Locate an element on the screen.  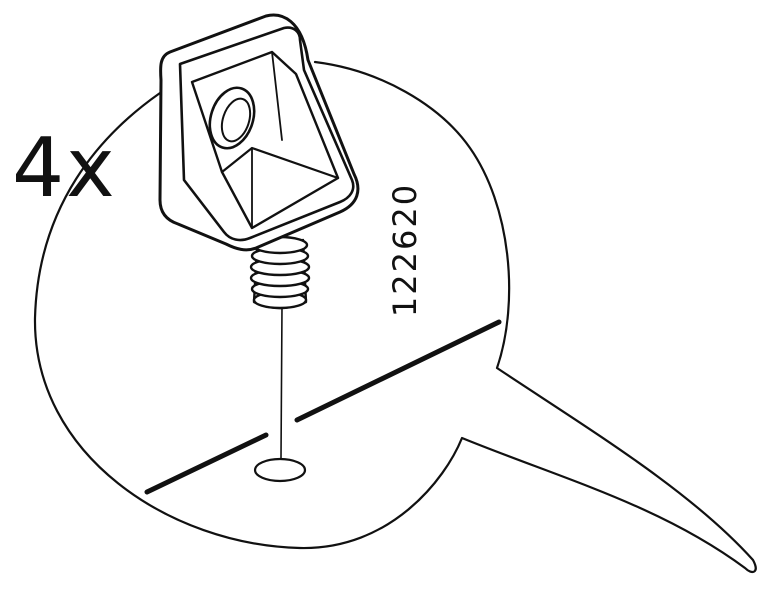
surface-edge-right is located at coordinates (398, 371).